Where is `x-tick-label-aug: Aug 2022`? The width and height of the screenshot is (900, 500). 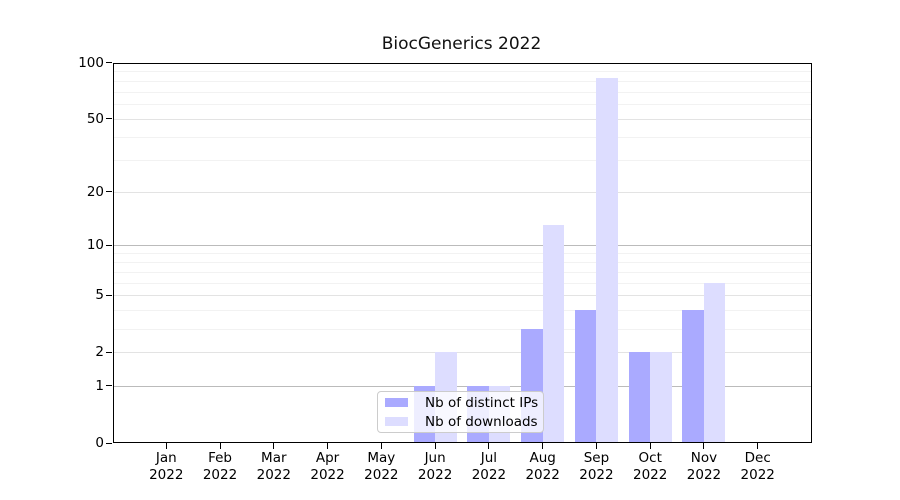
x-tick-label-aug: Aug 2022 is located at coordinates (542, 466).